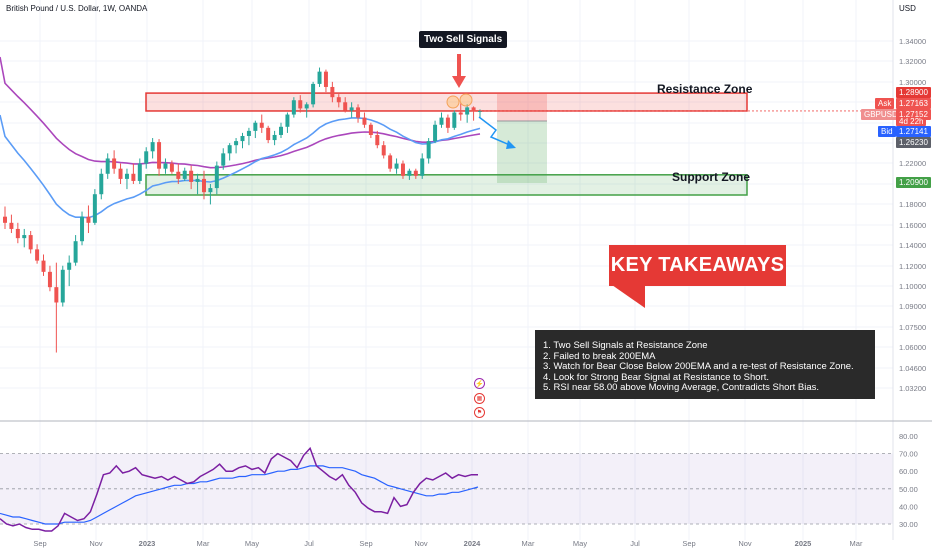  I want to click on y-tick-label: 1.12000, so click(912, 266).